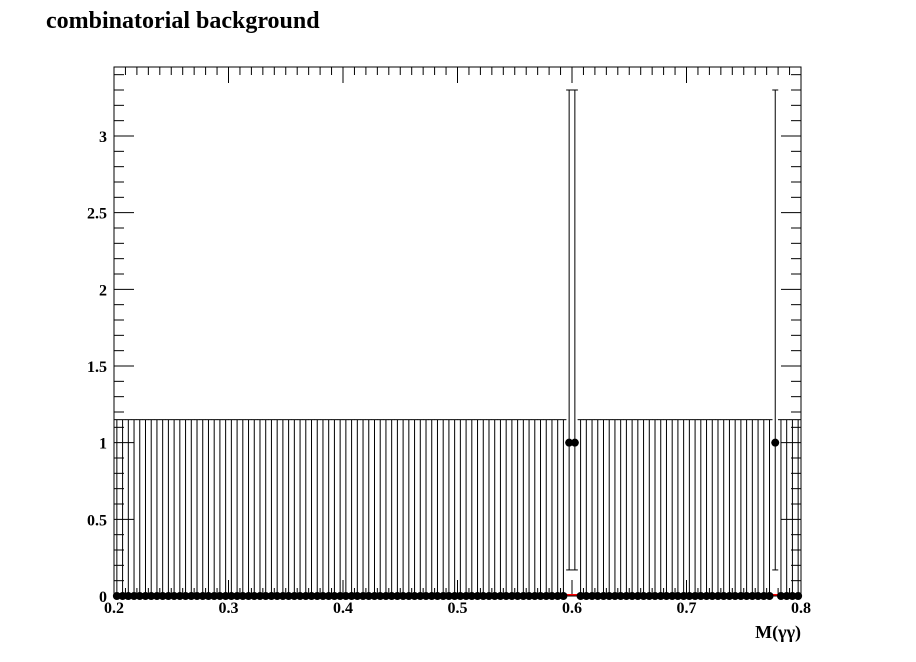 The width and height of the screenshot is (916, 662). What do you see at coordinates (458, 608) in the screenshot?
I see `x-tick-label: 0.5` at bounding box center [458, 608].